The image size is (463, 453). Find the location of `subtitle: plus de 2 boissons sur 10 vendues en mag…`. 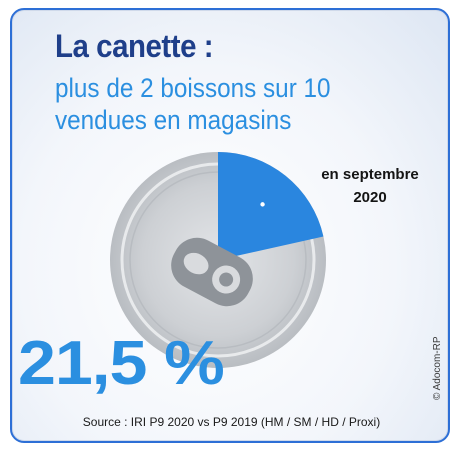

subtitle: plus de 2 boissons sur 10 vendues en mag… is located at coordinates (217, 104).